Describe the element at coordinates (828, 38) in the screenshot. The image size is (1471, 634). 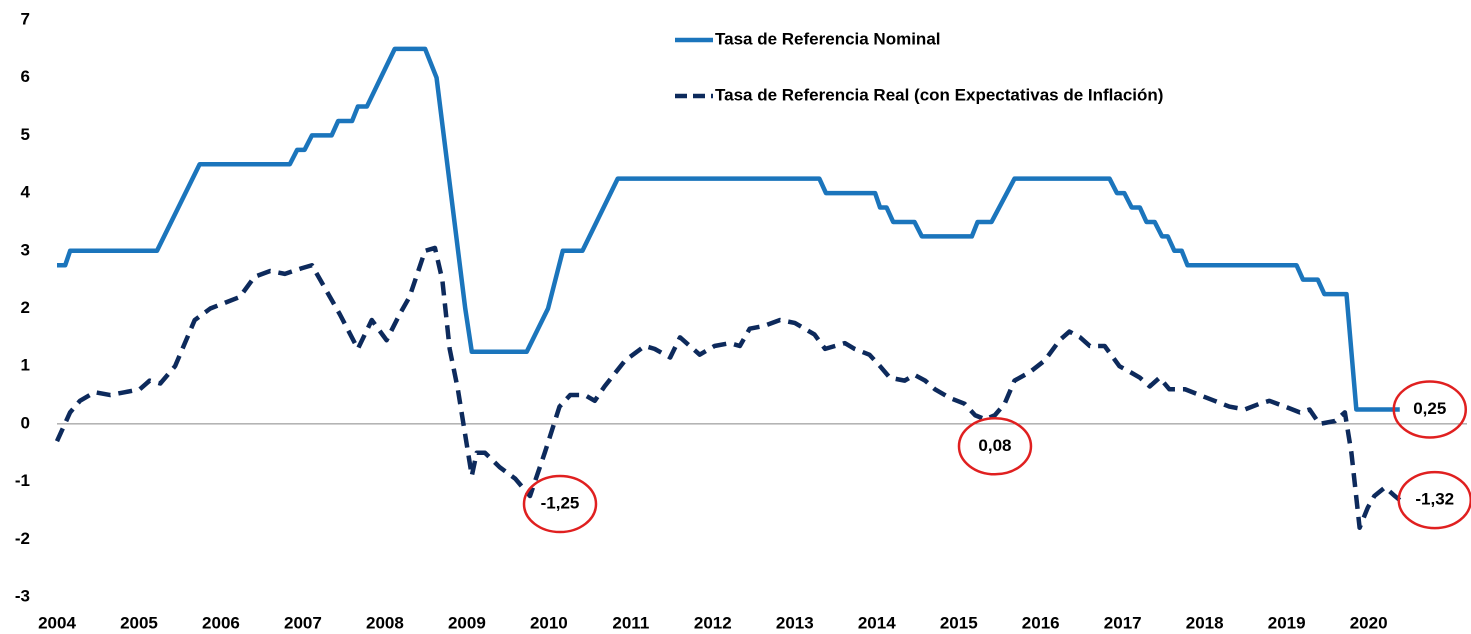
I see `legend-label: Tasa de Referencia Nominal` at that location.